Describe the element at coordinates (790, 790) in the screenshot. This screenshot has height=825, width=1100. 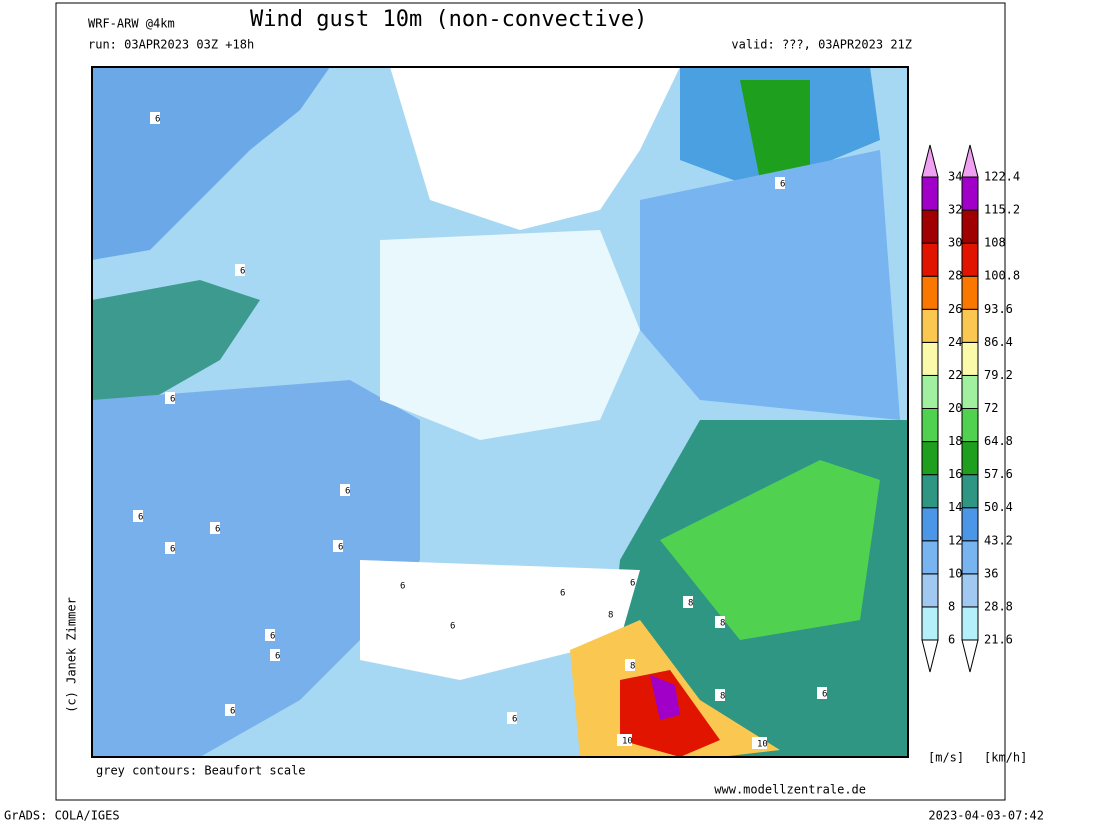
I see `website: www.modellzentrale.de` at that location.